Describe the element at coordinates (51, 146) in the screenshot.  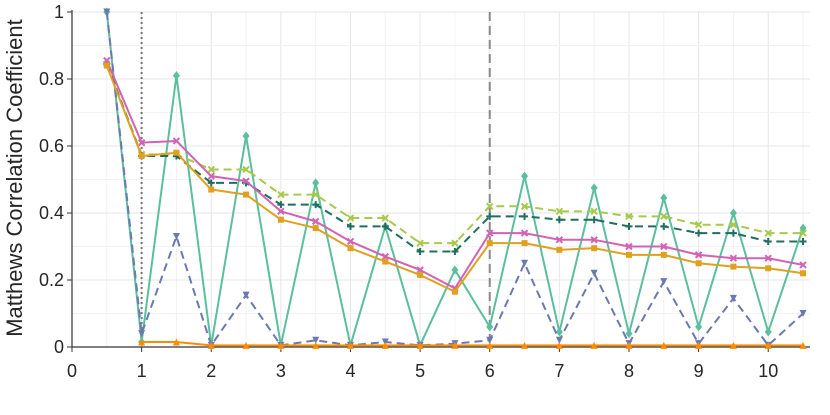
I see `y-tick-label: 0.6` at that location.